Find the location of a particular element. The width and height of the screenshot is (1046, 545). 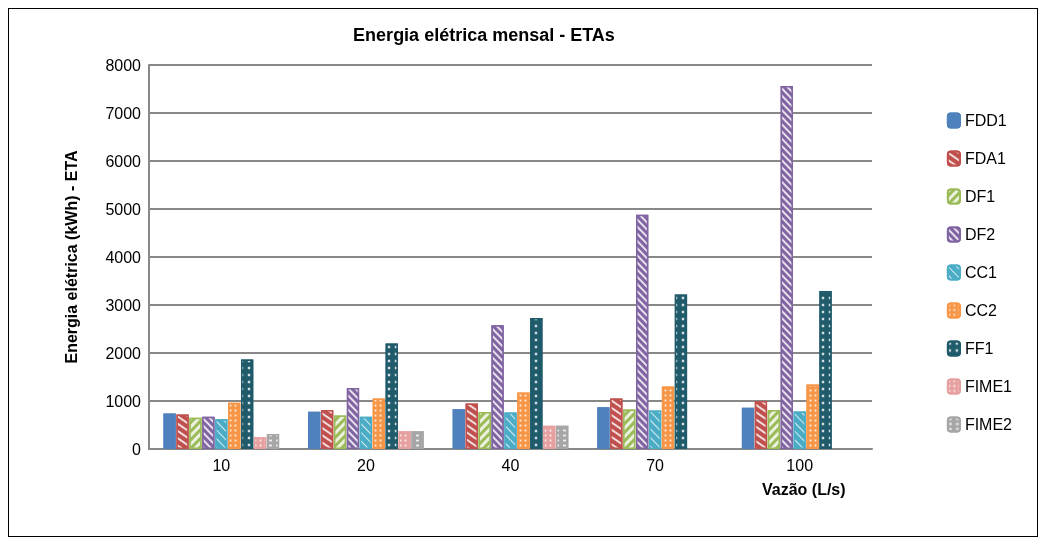

legend-label: DF2 is located at coordinates (980, 234).